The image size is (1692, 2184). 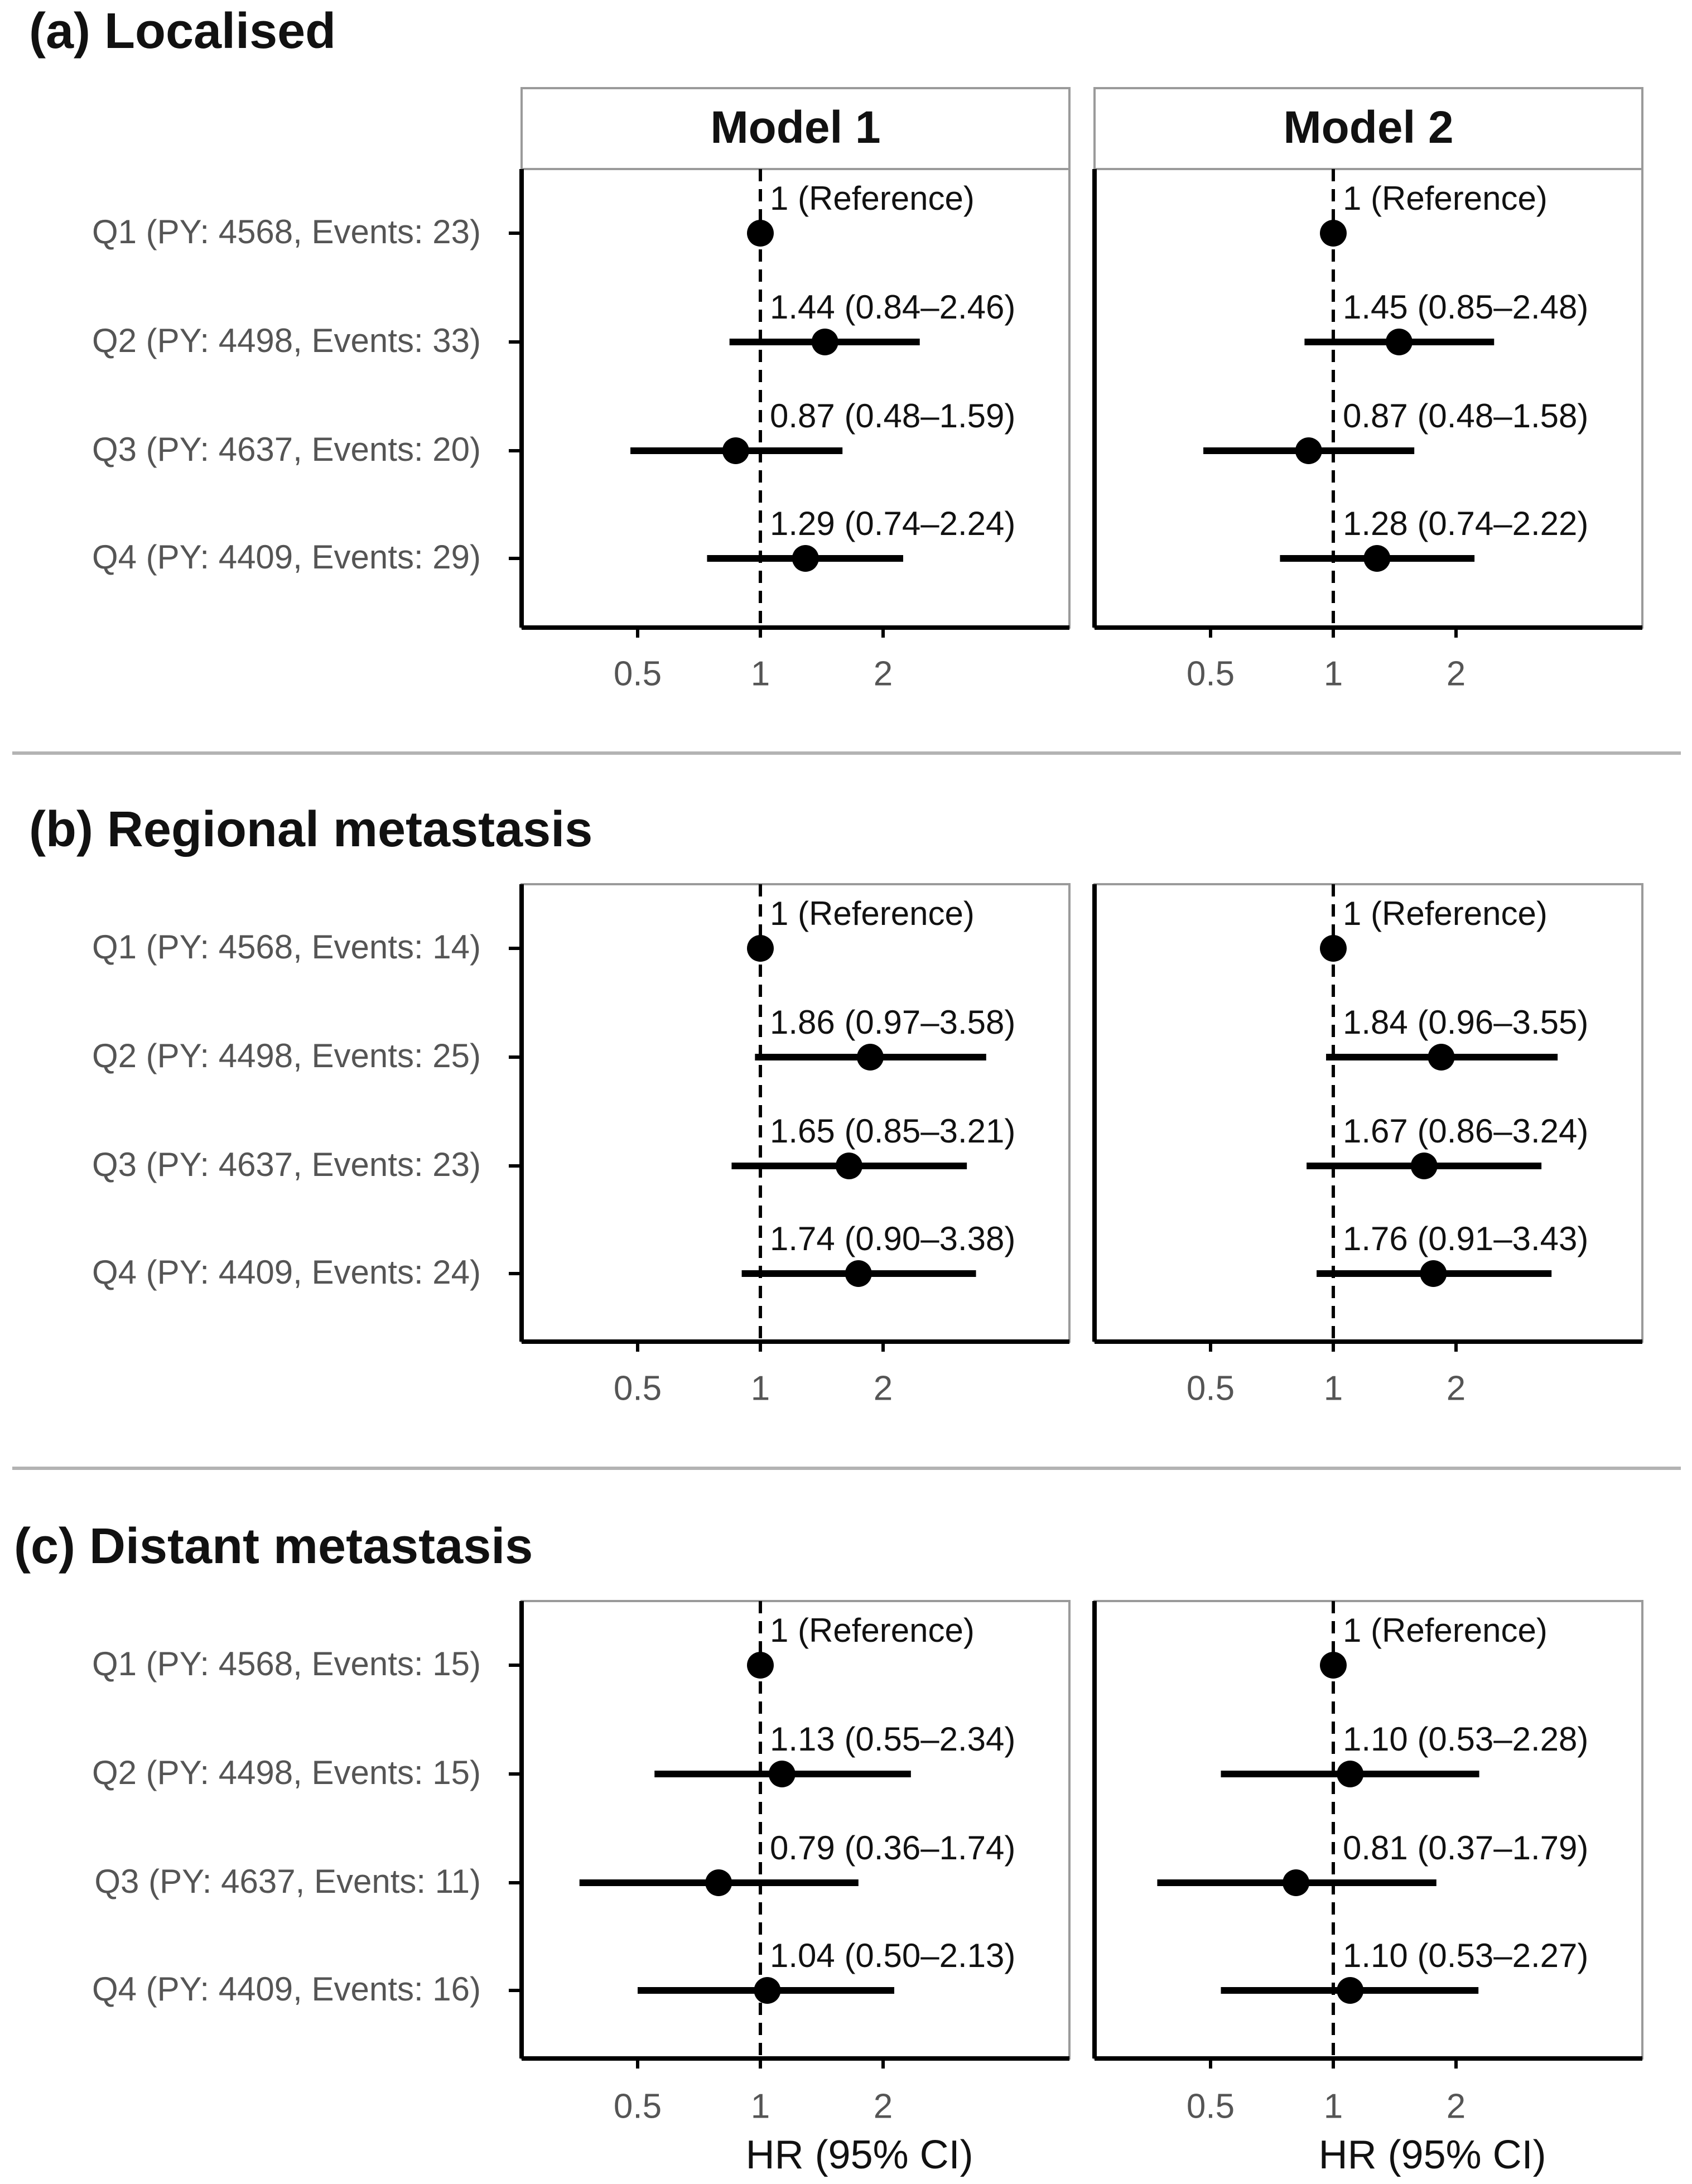 What do you see at coordinates (288, 1881) in the screenshot?
I see `row-label: Q3 (PY: 4637, Events: 11)` at bounding box center [288, 1881].